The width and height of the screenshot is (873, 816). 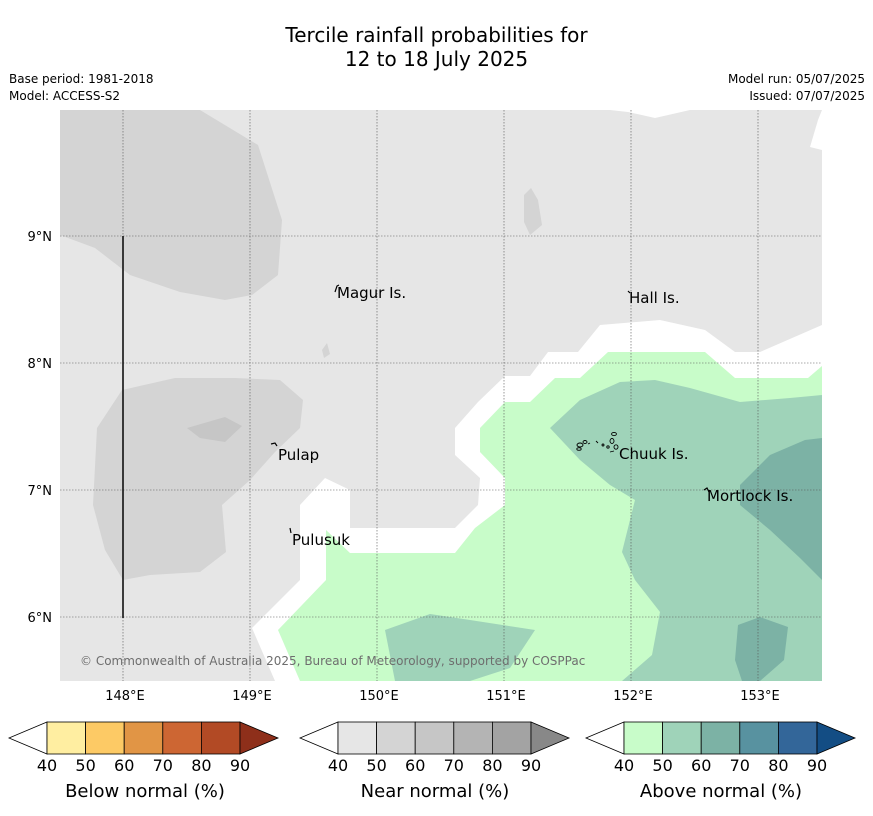 I want to click on x-axis-tick-labels: 148°E 149°E 150°E 151°E 152°E 153°E, so click(x=442, y=696).